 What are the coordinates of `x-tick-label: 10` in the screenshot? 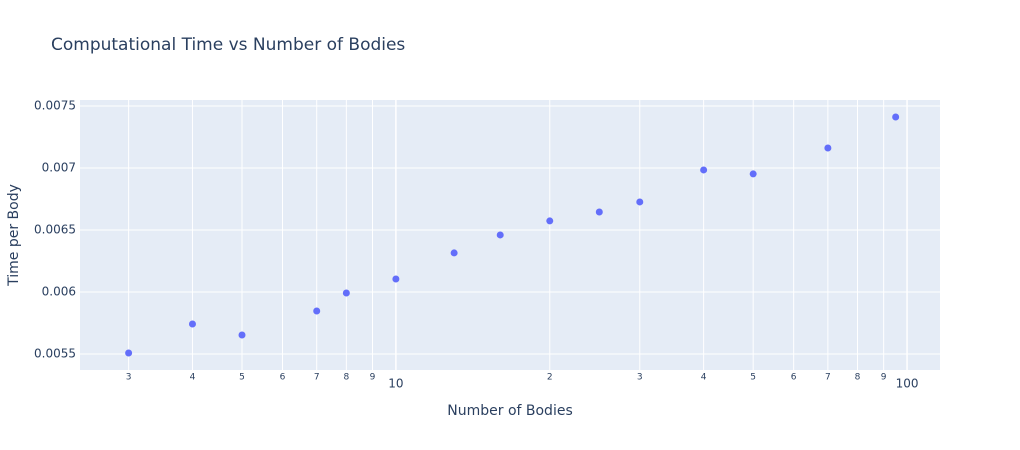 It's located at (395, 384).